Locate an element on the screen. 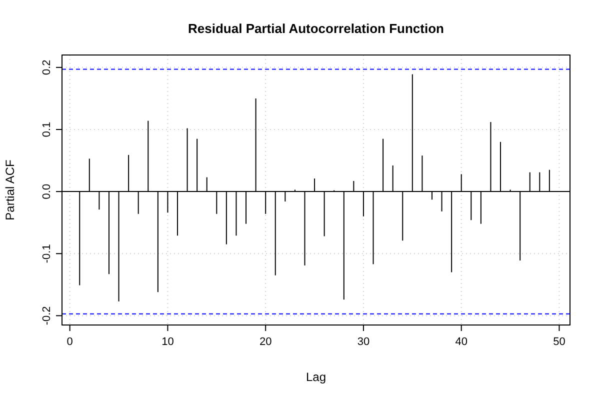 The width and height of the screenshot is (600, 400). x-axis-title: Lag is located at coordinates (316, 377).